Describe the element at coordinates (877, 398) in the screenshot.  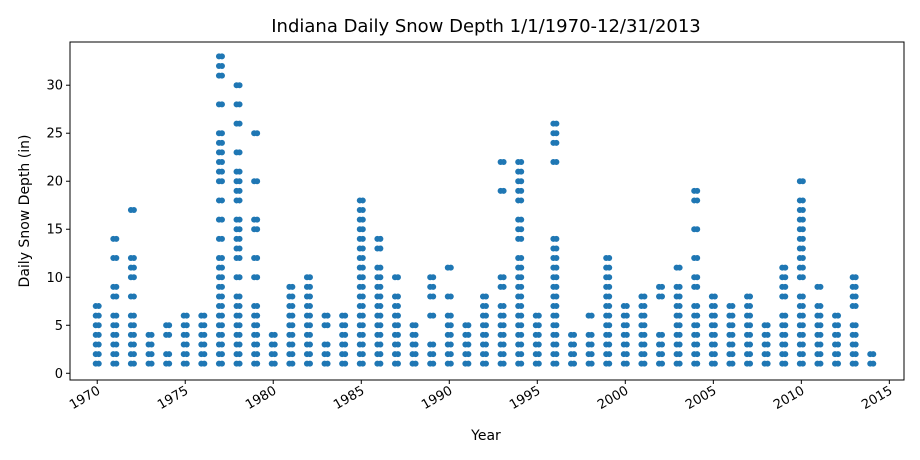
I see `x-tick-label: 2015` at that location.